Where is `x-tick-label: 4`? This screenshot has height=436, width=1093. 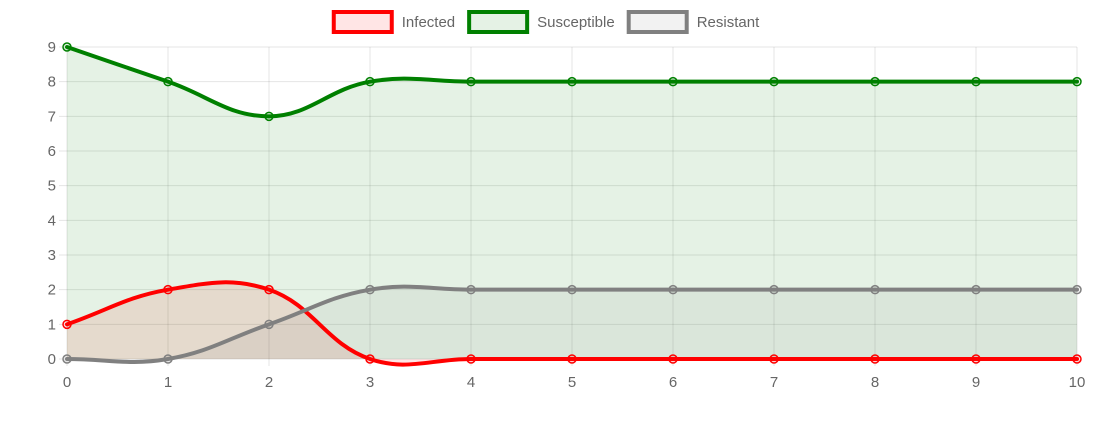 x-tick-label: 4 is located at coordinates (471, 382).